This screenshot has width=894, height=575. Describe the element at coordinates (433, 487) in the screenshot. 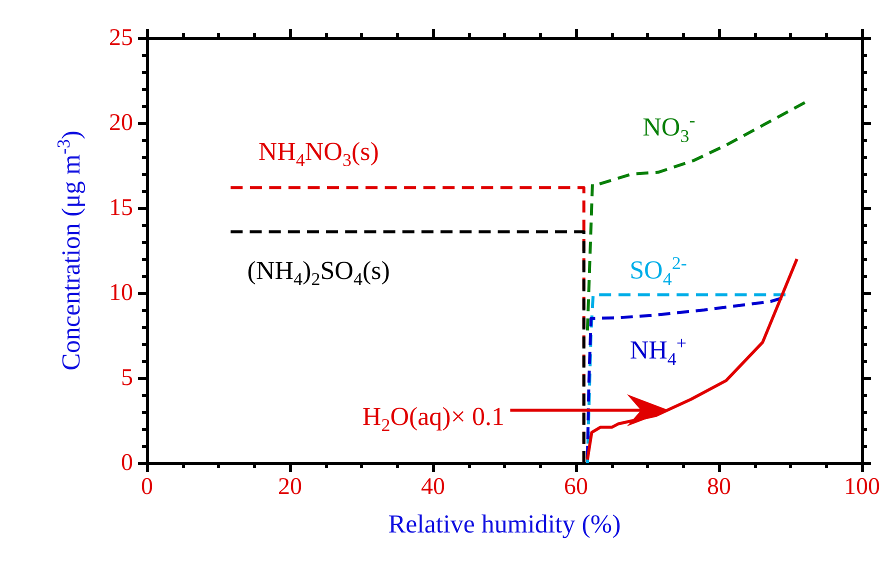

I see `x-tick-label: 40` at that location.